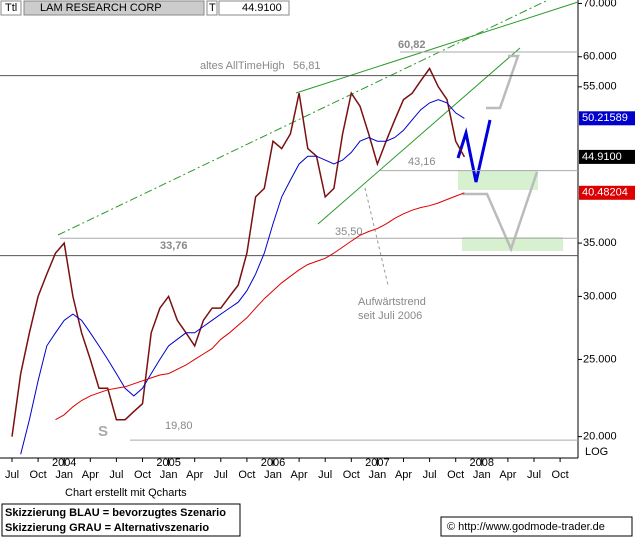 The width and height of the screenshot is (635, 544). I want to click on y-tick-label: 25.000, so click(600, 359).